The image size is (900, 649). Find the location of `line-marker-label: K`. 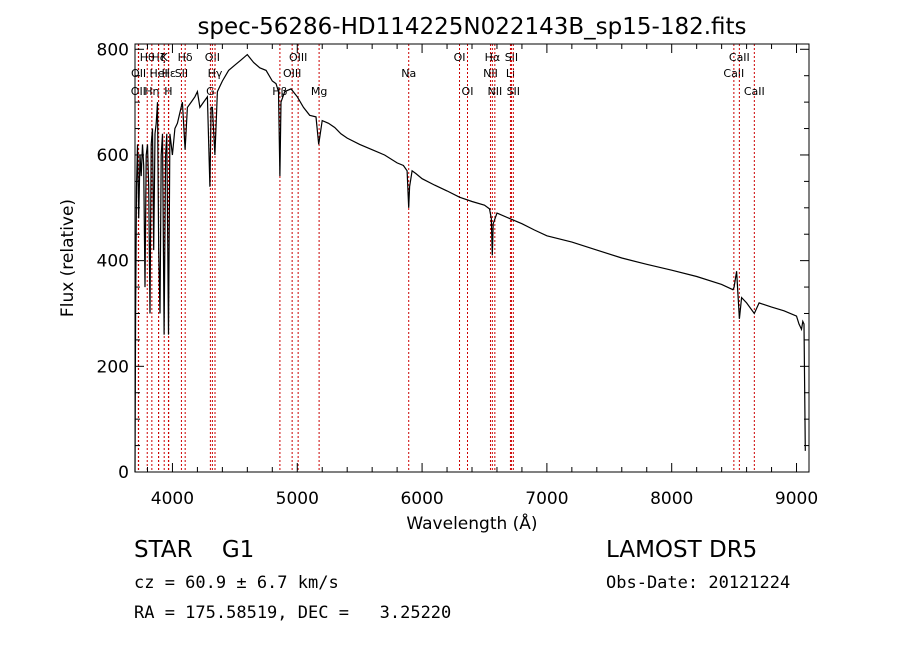

line-marker-label: K is located at coordinates (165, 57).